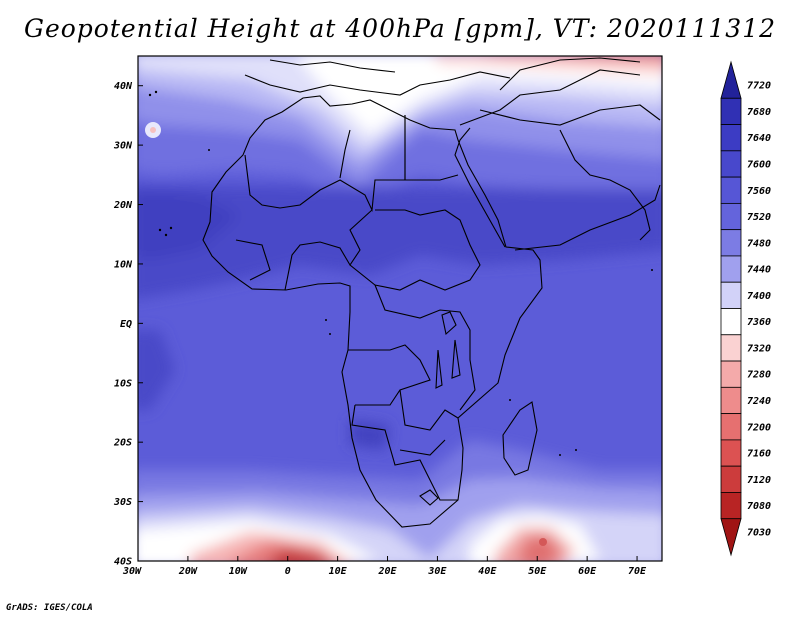  I want to click on colorbar-label: 7440, so click(759, 270).